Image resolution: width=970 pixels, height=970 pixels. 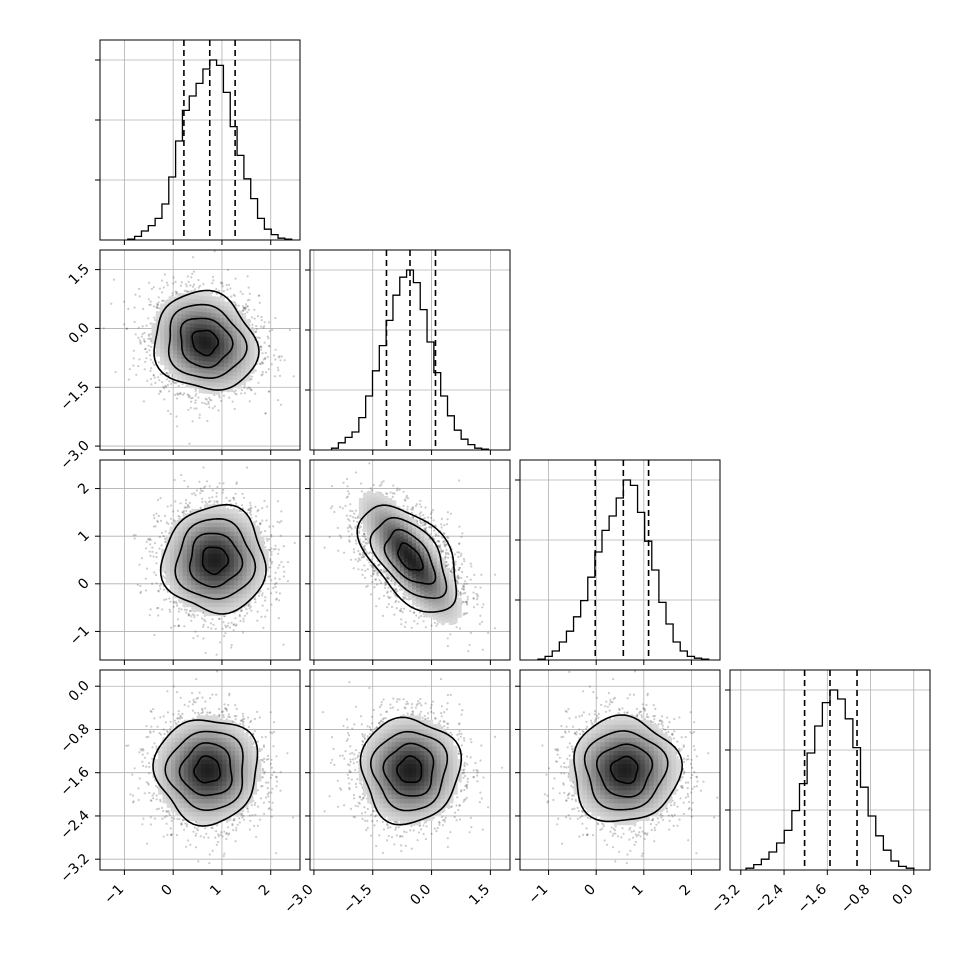 I want to click on panel-content, so click(x=200, y=350).